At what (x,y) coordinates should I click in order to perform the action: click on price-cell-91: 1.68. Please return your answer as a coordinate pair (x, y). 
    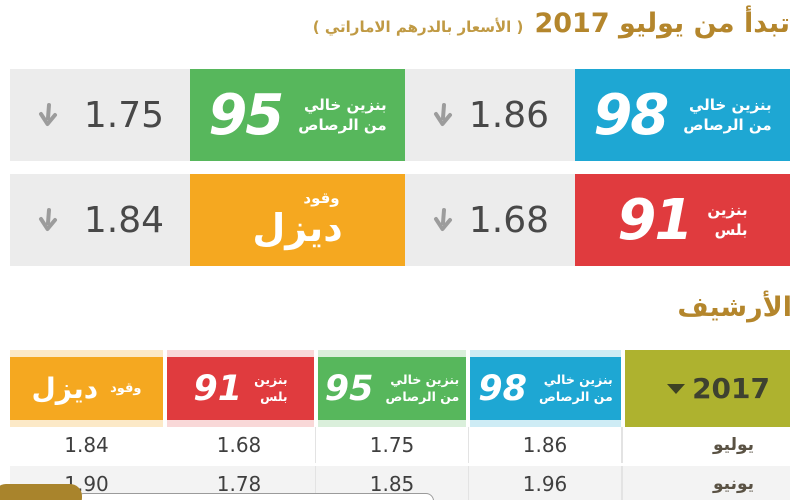
    Looking at the image, I should click on (490, 220).